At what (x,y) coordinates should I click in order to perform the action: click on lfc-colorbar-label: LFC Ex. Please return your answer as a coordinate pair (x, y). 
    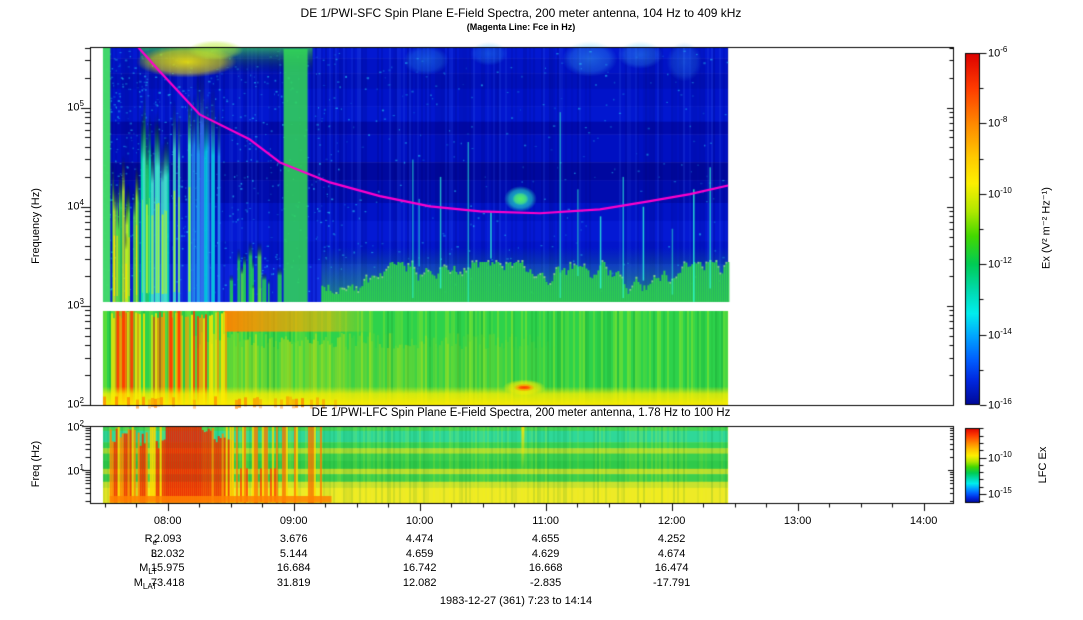
    Looking at the image, I should click on (1043, 465).